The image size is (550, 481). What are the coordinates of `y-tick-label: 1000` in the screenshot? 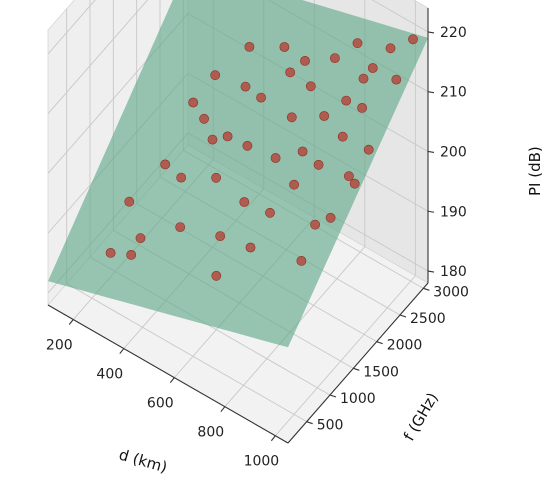 It's located at (358, 399).